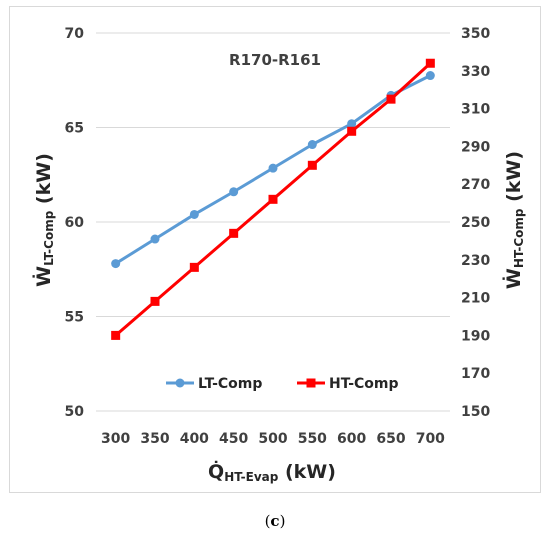 The width and height of the screenshot is (550, 536). Describe the element at coordinates (74, 129) in the screenshot. I see `left-tick-label: 65` at that location.